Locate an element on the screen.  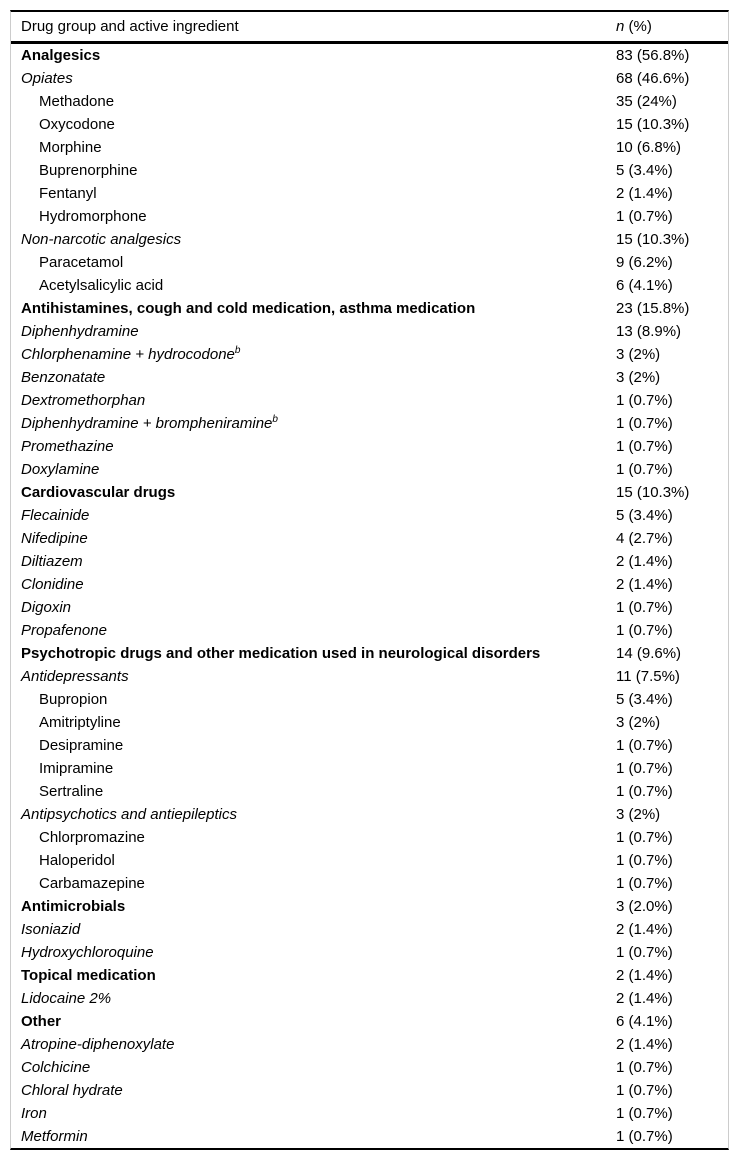
count-value: 11 (7.5%) is located at coordinates (648, 676).